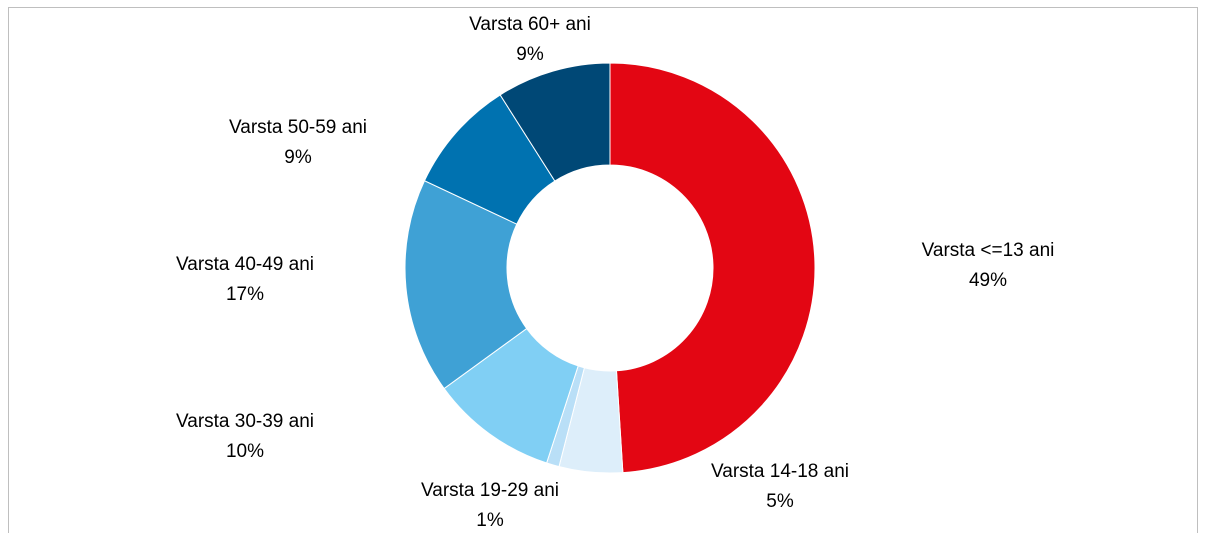  I want to click on slice-category-label: Varsta 60+ ani, so click(530, 24).